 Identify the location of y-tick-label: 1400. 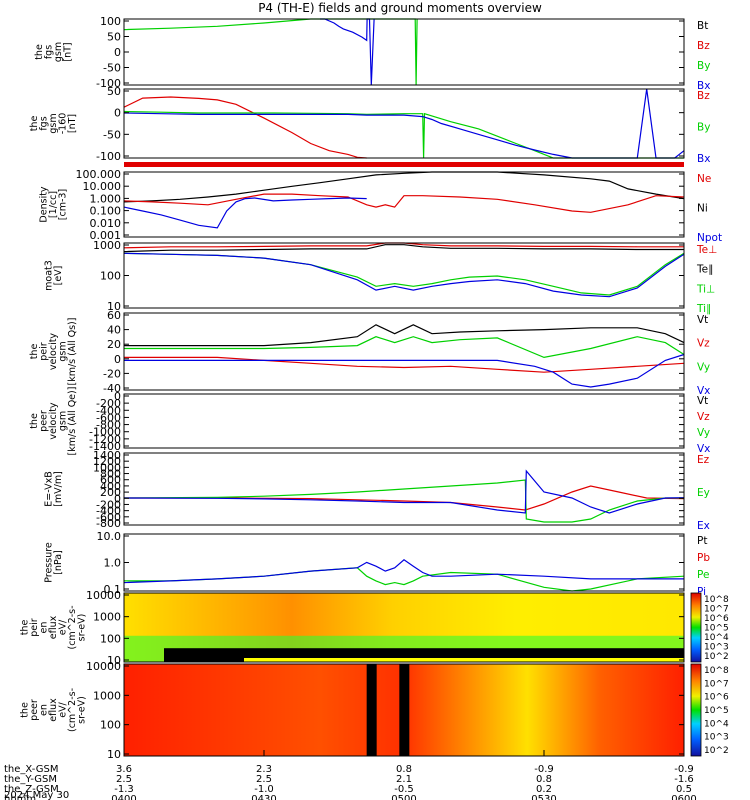
(107, 455).